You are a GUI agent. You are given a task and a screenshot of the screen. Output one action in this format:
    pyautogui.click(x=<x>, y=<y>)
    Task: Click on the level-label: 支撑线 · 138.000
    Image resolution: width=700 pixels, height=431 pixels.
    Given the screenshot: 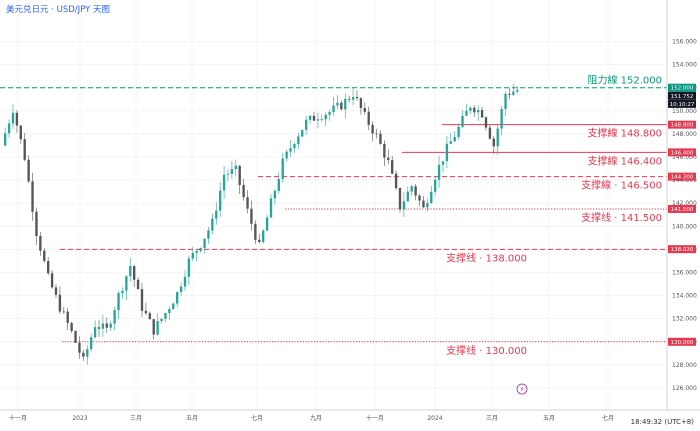 What is the action you would take?
    pyautogui.click(x=486, y=257)
    